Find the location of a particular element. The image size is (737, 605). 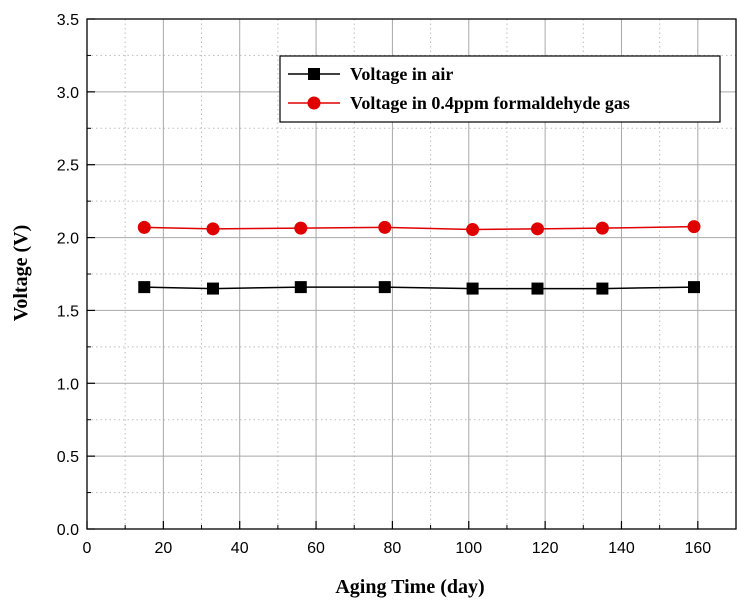

y-axis-title: Voltage (V) is located at coordinates (21, 273).